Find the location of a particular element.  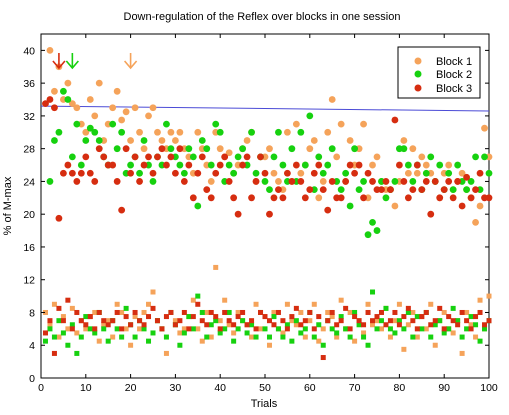

y-tick-label: 36 is located at coordinates (29, 84).